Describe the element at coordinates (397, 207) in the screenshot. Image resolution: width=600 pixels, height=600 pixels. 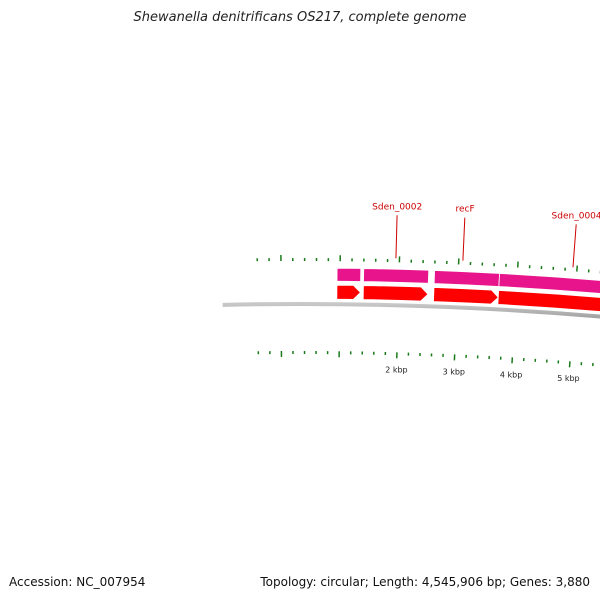
I see `feature-label: Sden_0002` at that location.